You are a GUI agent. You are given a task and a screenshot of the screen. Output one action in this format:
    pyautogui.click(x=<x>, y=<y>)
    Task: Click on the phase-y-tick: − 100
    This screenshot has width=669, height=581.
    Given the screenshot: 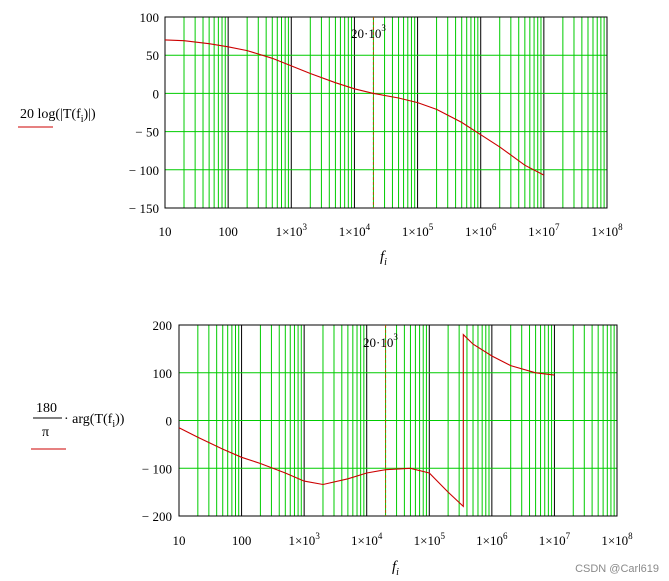 What is the action you would take?
    pyautogui.click(x=157, y=468)
    